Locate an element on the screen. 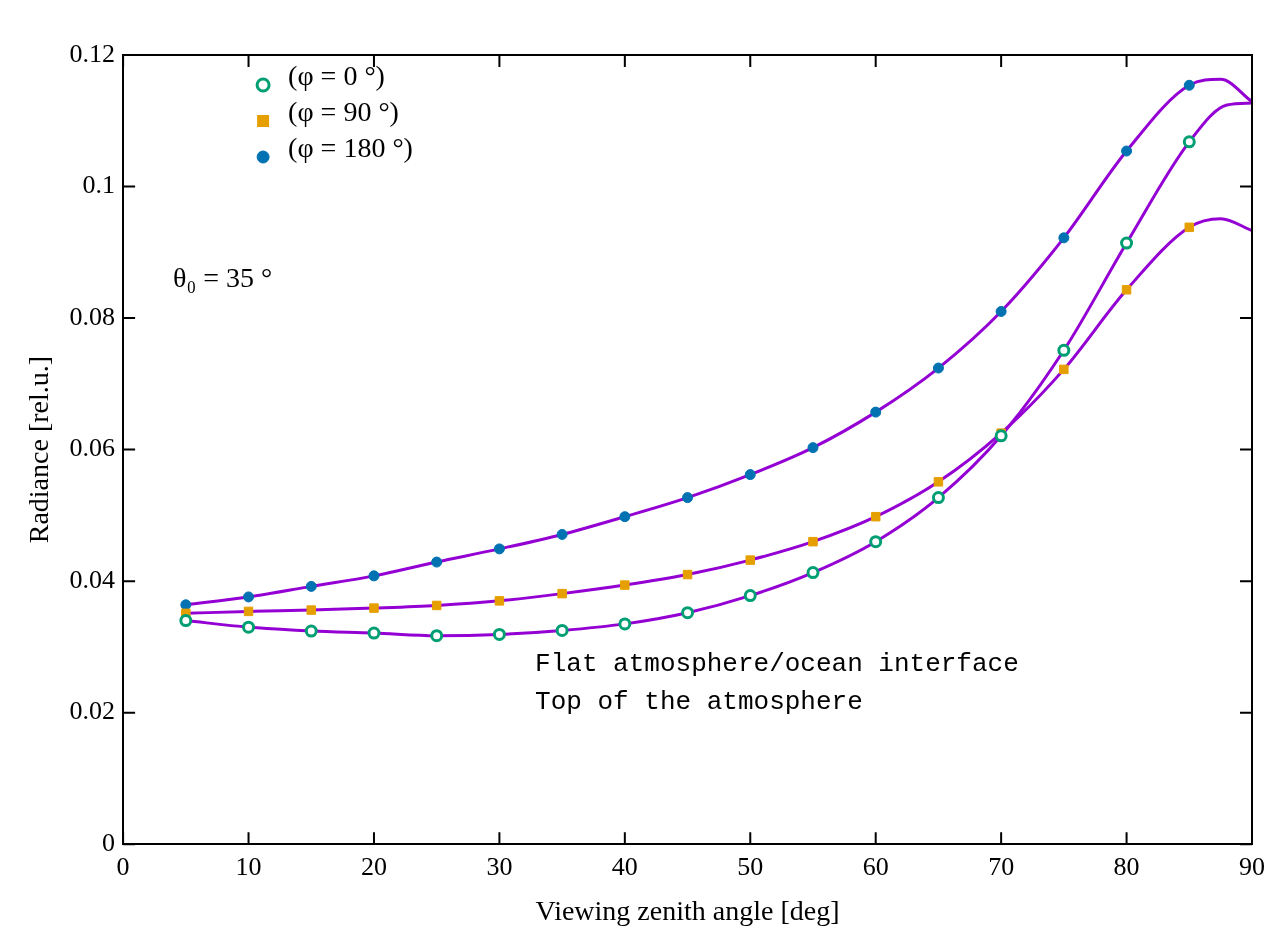 The height and width of the screenshot is (938, 1273). x-tick-label: 10 is located at coordinates (248, 866).